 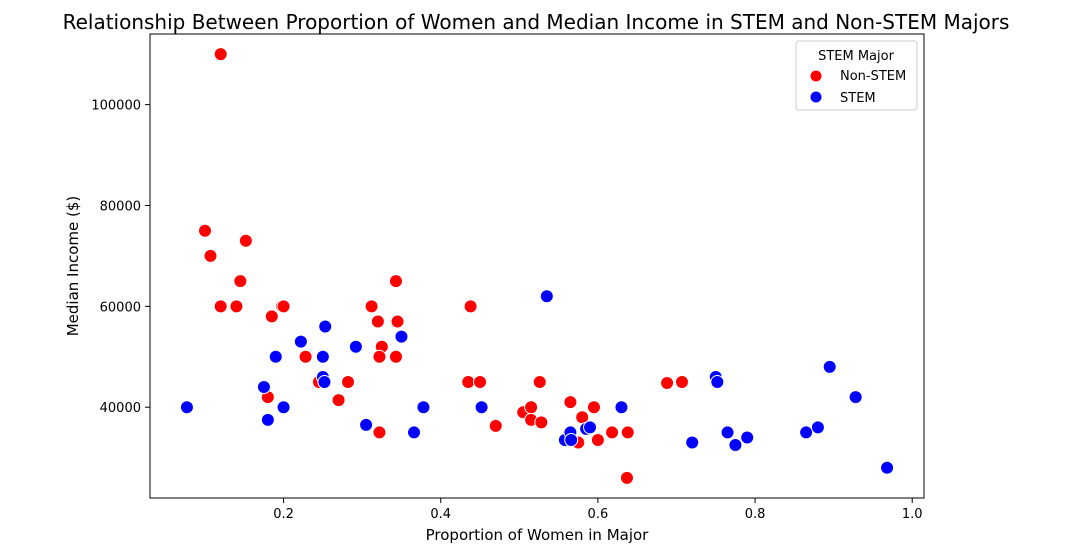 I want to click on legend-entry-non-stem: Non-STEM, so click(x=873, y=76).